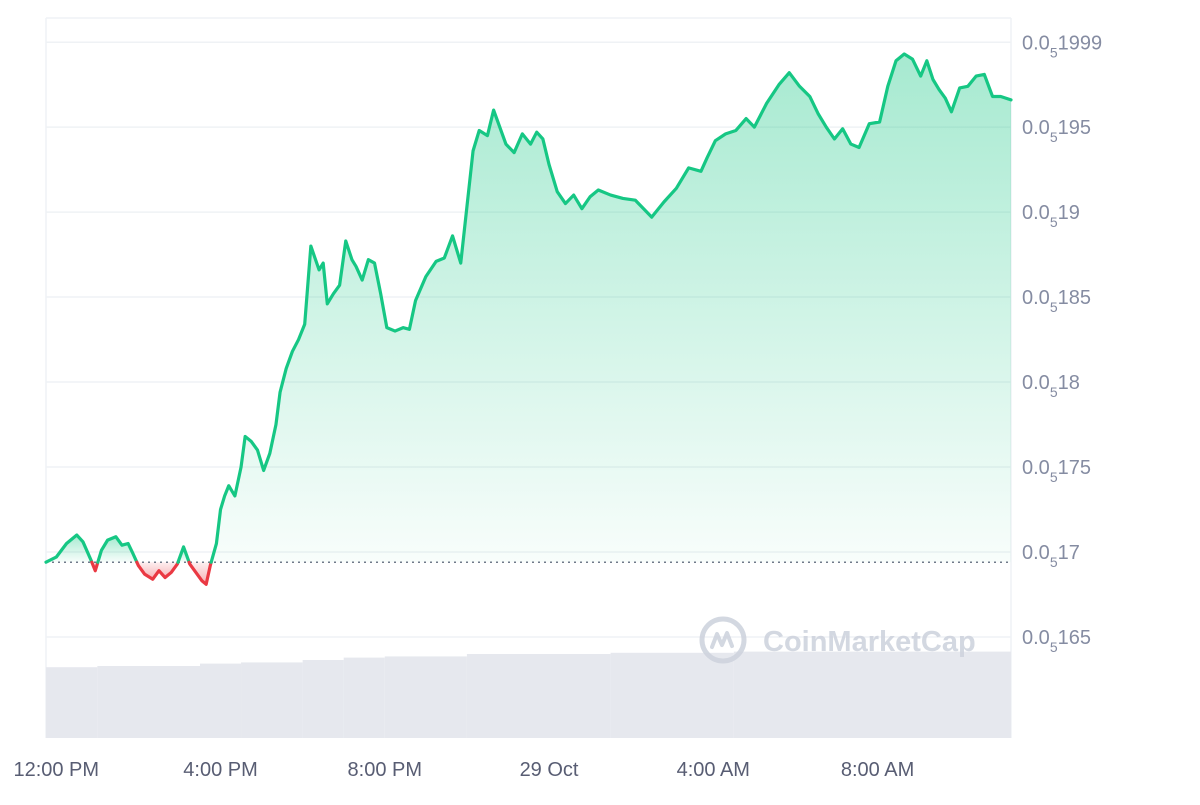 The image size is (1200, 805). What do you see at coordinates (549, 770) in the screenshot?
I see `x-tick-label: 29 Oct` at bounding box center [549, 770].